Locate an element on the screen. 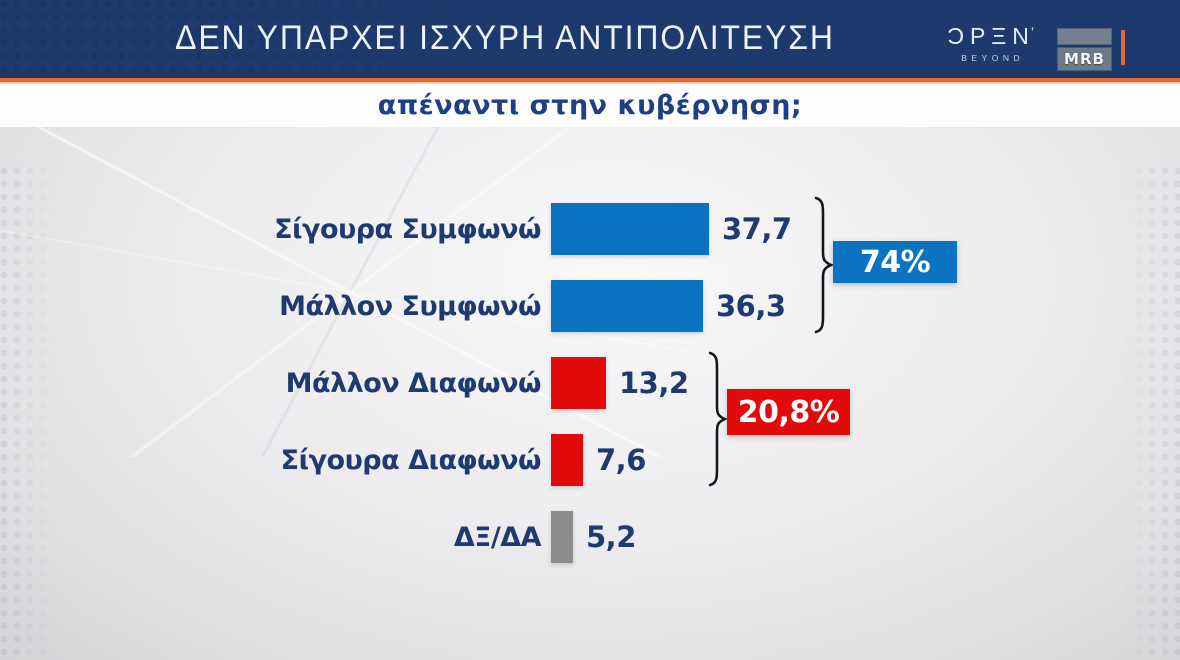  subtitle-band: απέναντι στην κυβέρνηση; is located at coordinates (590, 105).